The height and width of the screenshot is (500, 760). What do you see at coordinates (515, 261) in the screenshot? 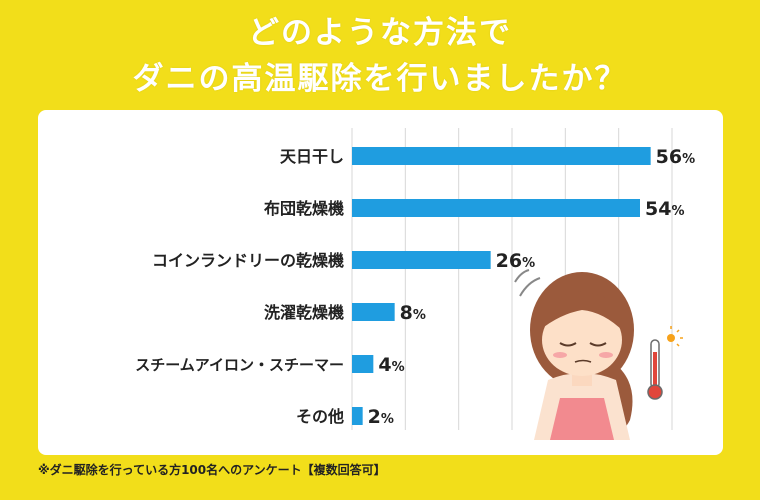
I see `value-label: 26%` at bounding box center [515, 261].